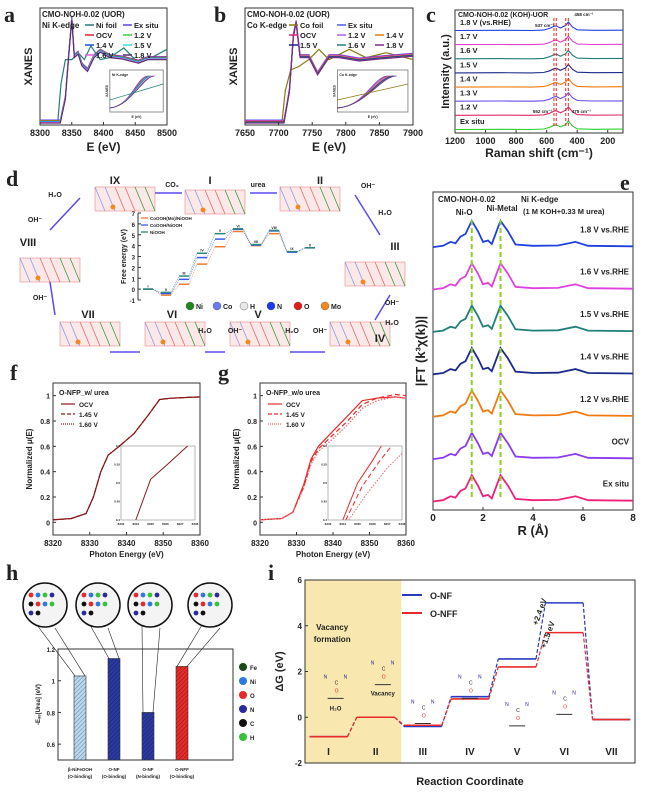 The height and width of the screenshot is (793, 650). I want to click on inset-title: Ni K-edge, so click(120, 75).